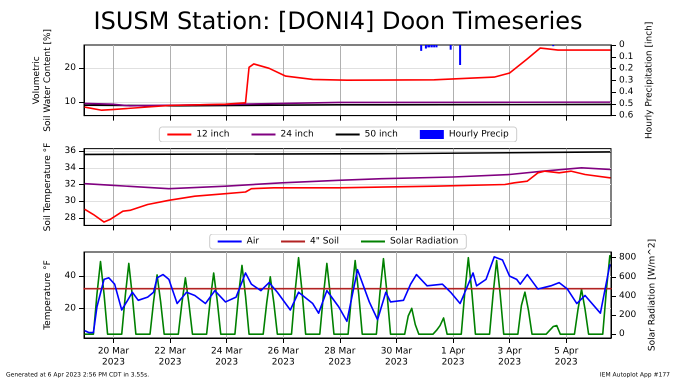  Describe the element at coordinates (626, 57) in the screenshot. I see `y2-tick-label: 0.1` at that location.